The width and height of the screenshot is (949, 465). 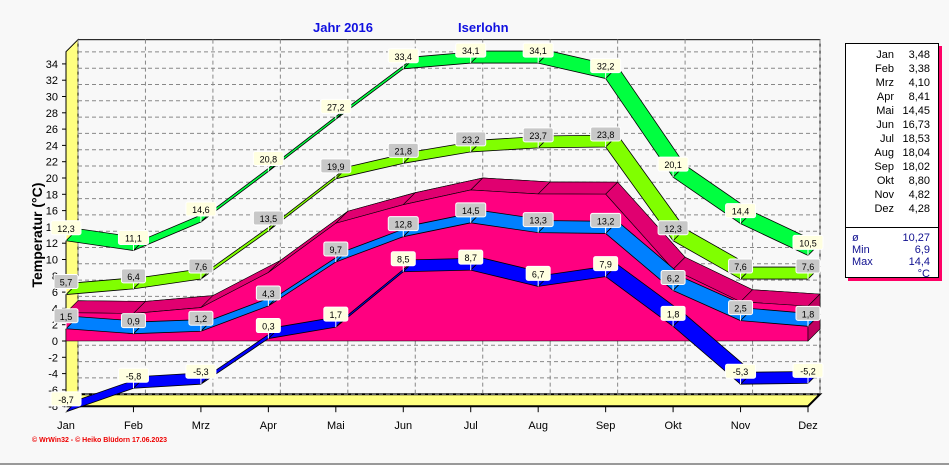 I want to click on abs-max-data-label: 33,4, so click(x=404, y=57).